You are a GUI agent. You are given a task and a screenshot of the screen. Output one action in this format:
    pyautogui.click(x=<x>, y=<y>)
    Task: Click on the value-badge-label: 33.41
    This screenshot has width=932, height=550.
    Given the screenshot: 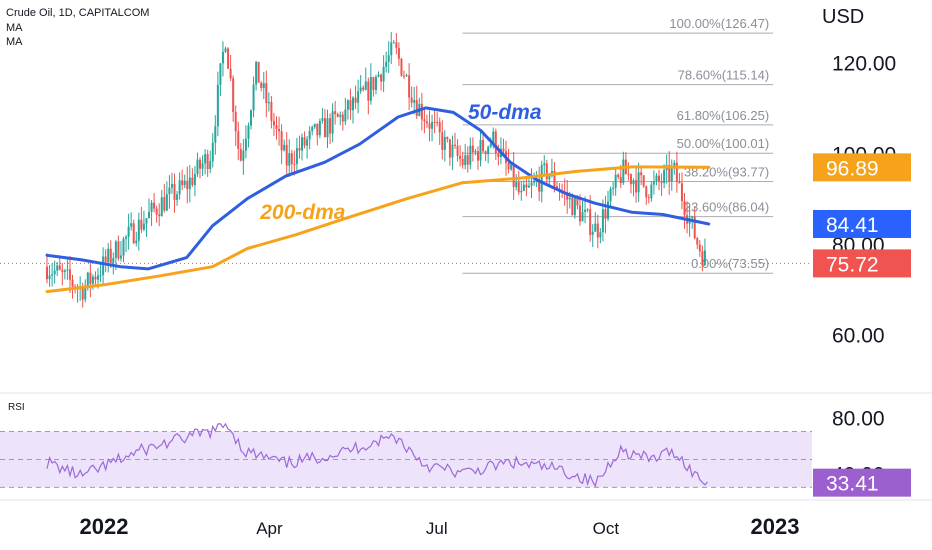 What is the action you would take?
    pyautogui.click(x=852, y=484)
    